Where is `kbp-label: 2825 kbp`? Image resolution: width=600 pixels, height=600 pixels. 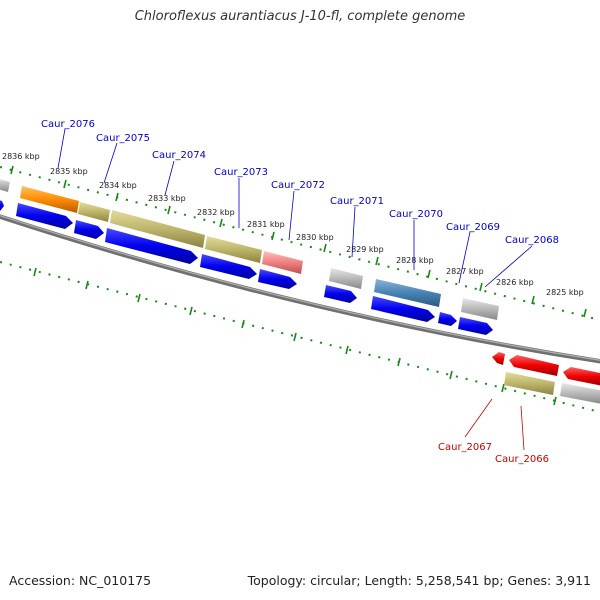
kbp-label: 2825 kbp is located at coordinates (565, 292).